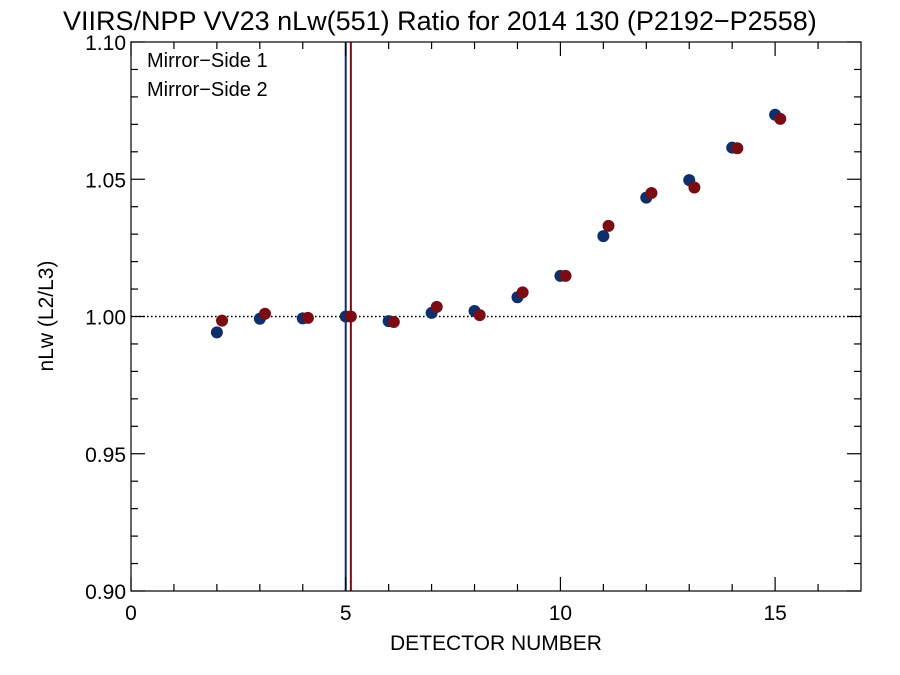 The width and height of the screenshot is (900, 675). I want to click on legend: Mirror−Side 1 Mirror−Side 2, so click(207, 75).